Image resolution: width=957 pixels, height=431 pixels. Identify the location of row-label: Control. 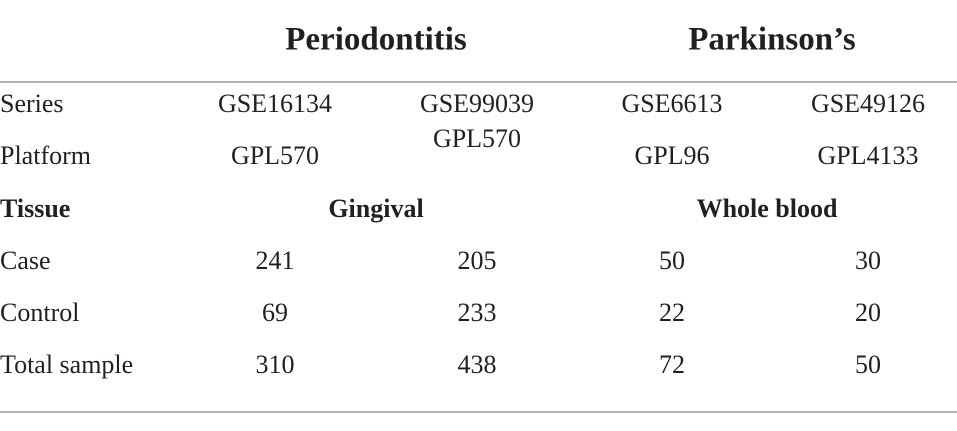
(39, 312).